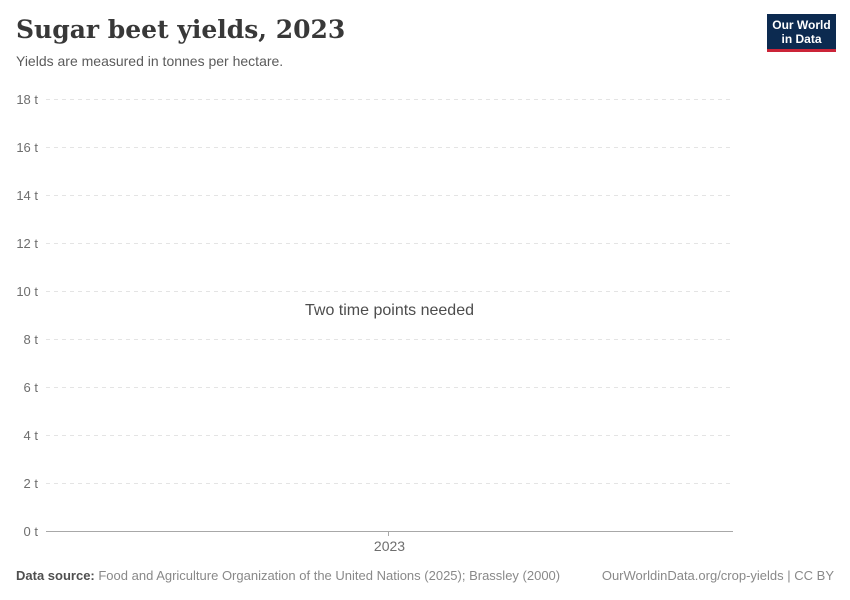  What do you see at coordinates (30, 531) in the screenshot?
I see `y-axis-tick-label: 0 t` at bounding box center [30, 531].